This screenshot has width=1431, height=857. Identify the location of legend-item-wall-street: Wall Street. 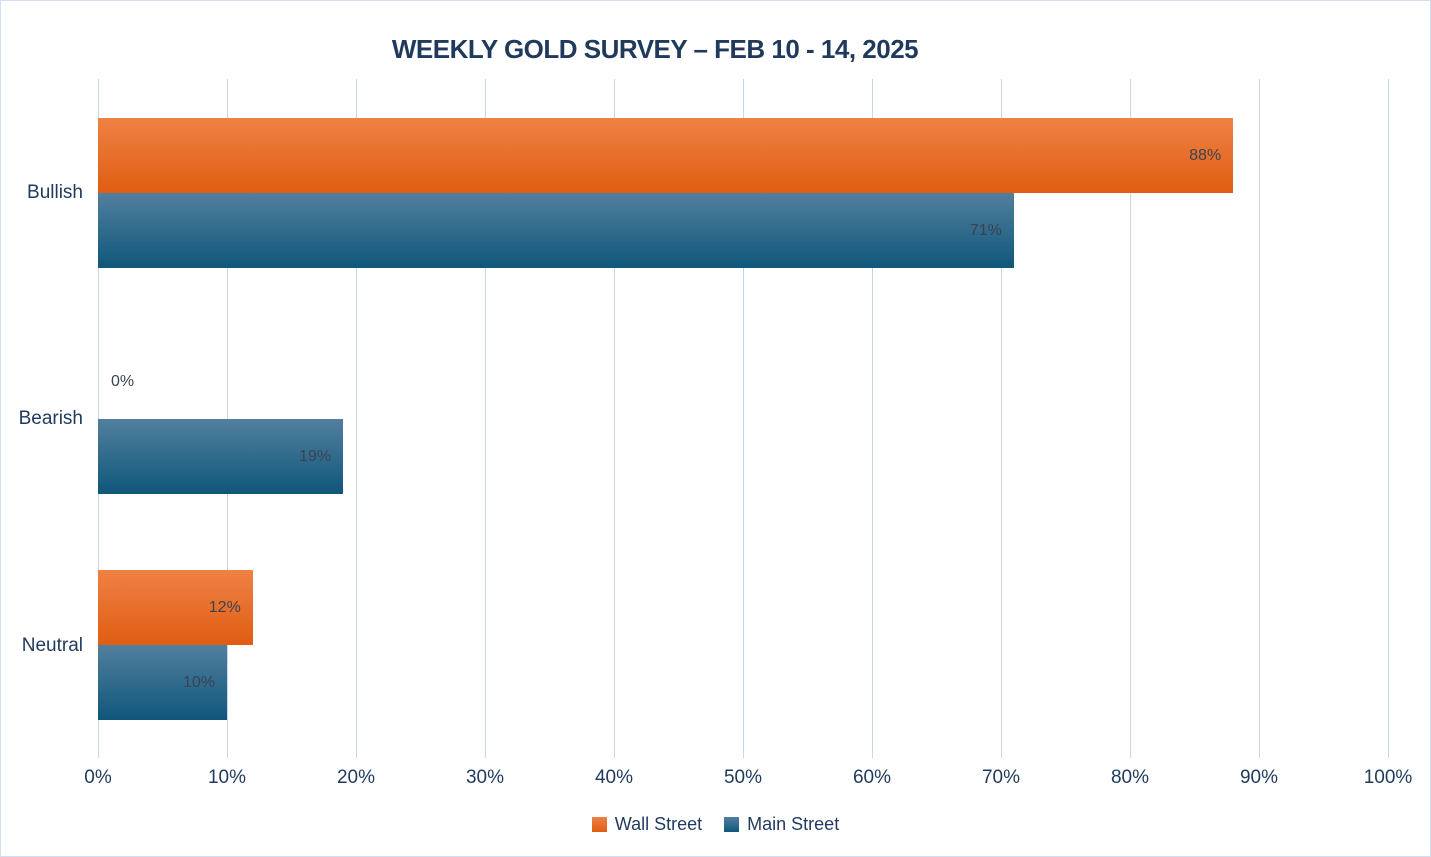
(647, 824).